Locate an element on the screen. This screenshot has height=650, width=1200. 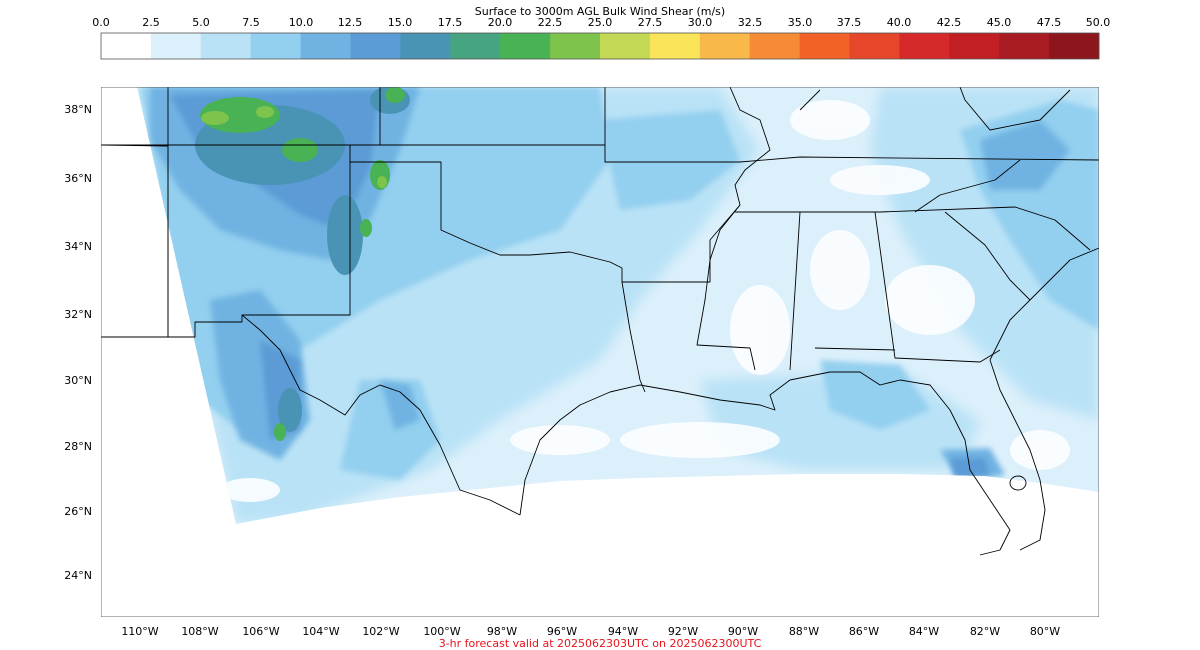
lon-label: 88°W is located at coordinates (804, 631).